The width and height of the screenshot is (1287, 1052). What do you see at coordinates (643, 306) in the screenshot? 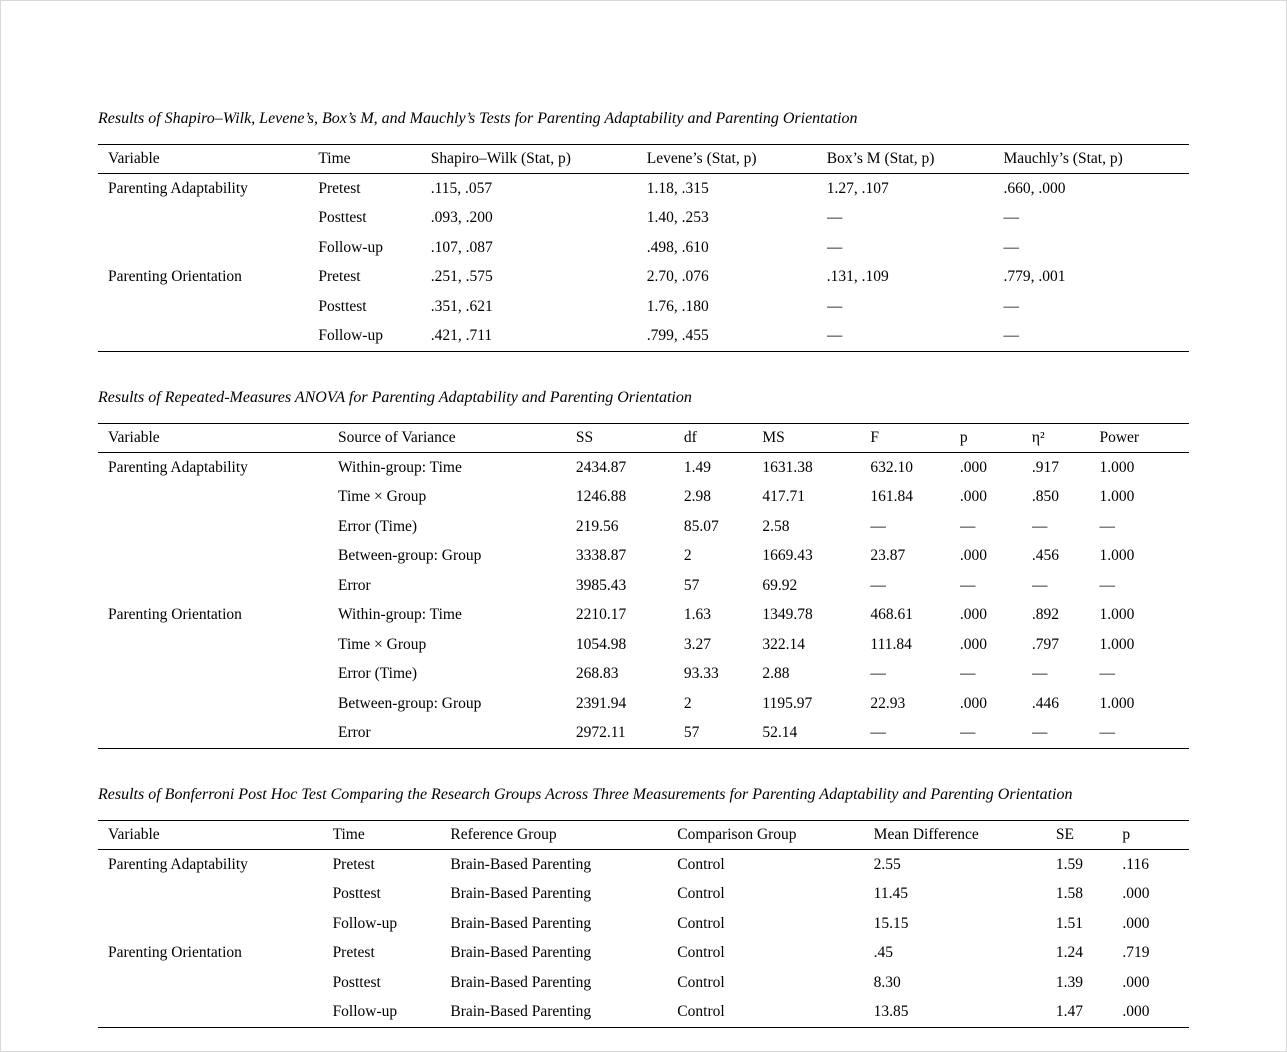
I see `table-row: Posttest .351, .621 1.76, .180 — —` at bounding box center [643, 306].